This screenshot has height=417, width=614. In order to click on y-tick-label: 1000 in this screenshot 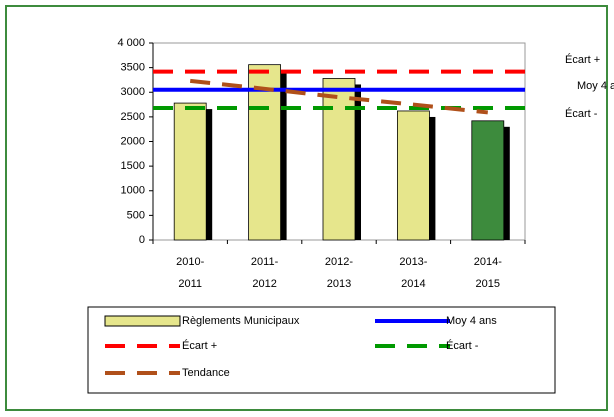, I will do `click(133, 191)`.